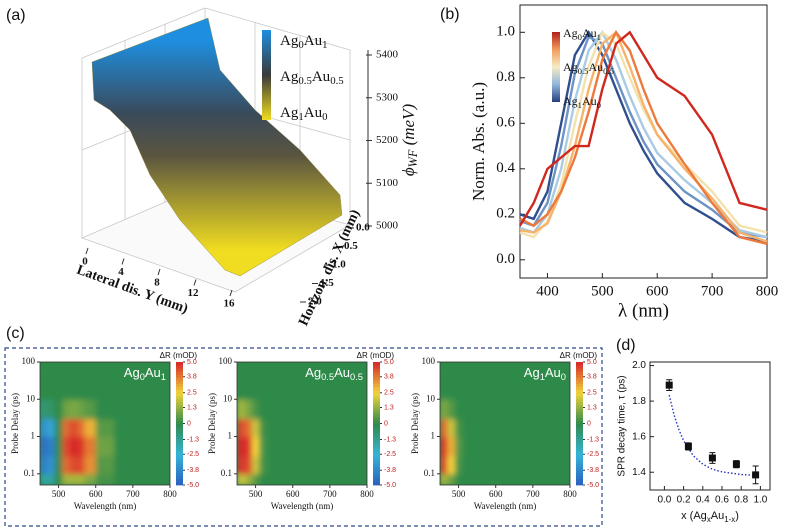 Image resolution: width=791 pixels, height=530 pixels. What do you see at coordinates (145, 373) in the screenshot?
I see `heatmap-title: Ag0Au1` at bounding box center [145, 373].